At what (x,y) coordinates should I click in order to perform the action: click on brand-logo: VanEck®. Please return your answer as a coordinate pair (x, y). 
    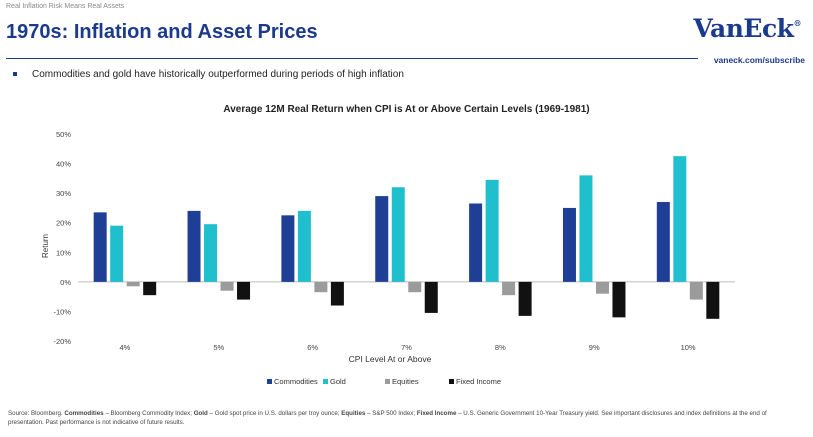
    Looking at the image, I should click on (747, 28).